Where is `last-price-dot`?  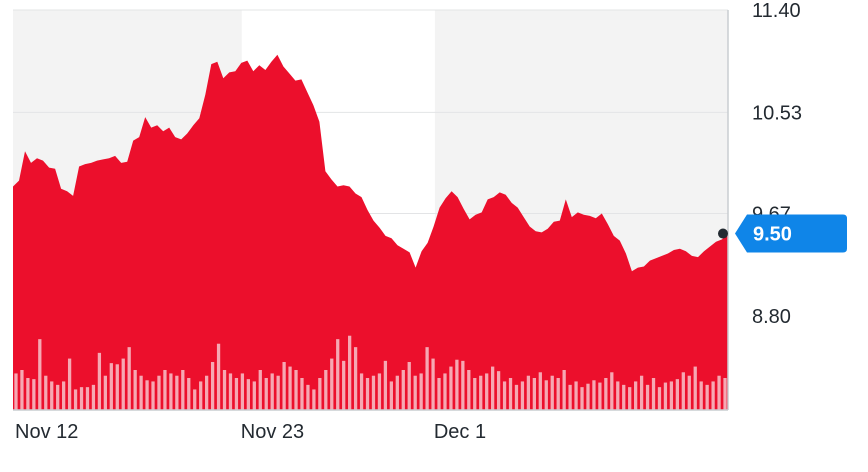
last-price-dot is located at coordinates (723, 233).